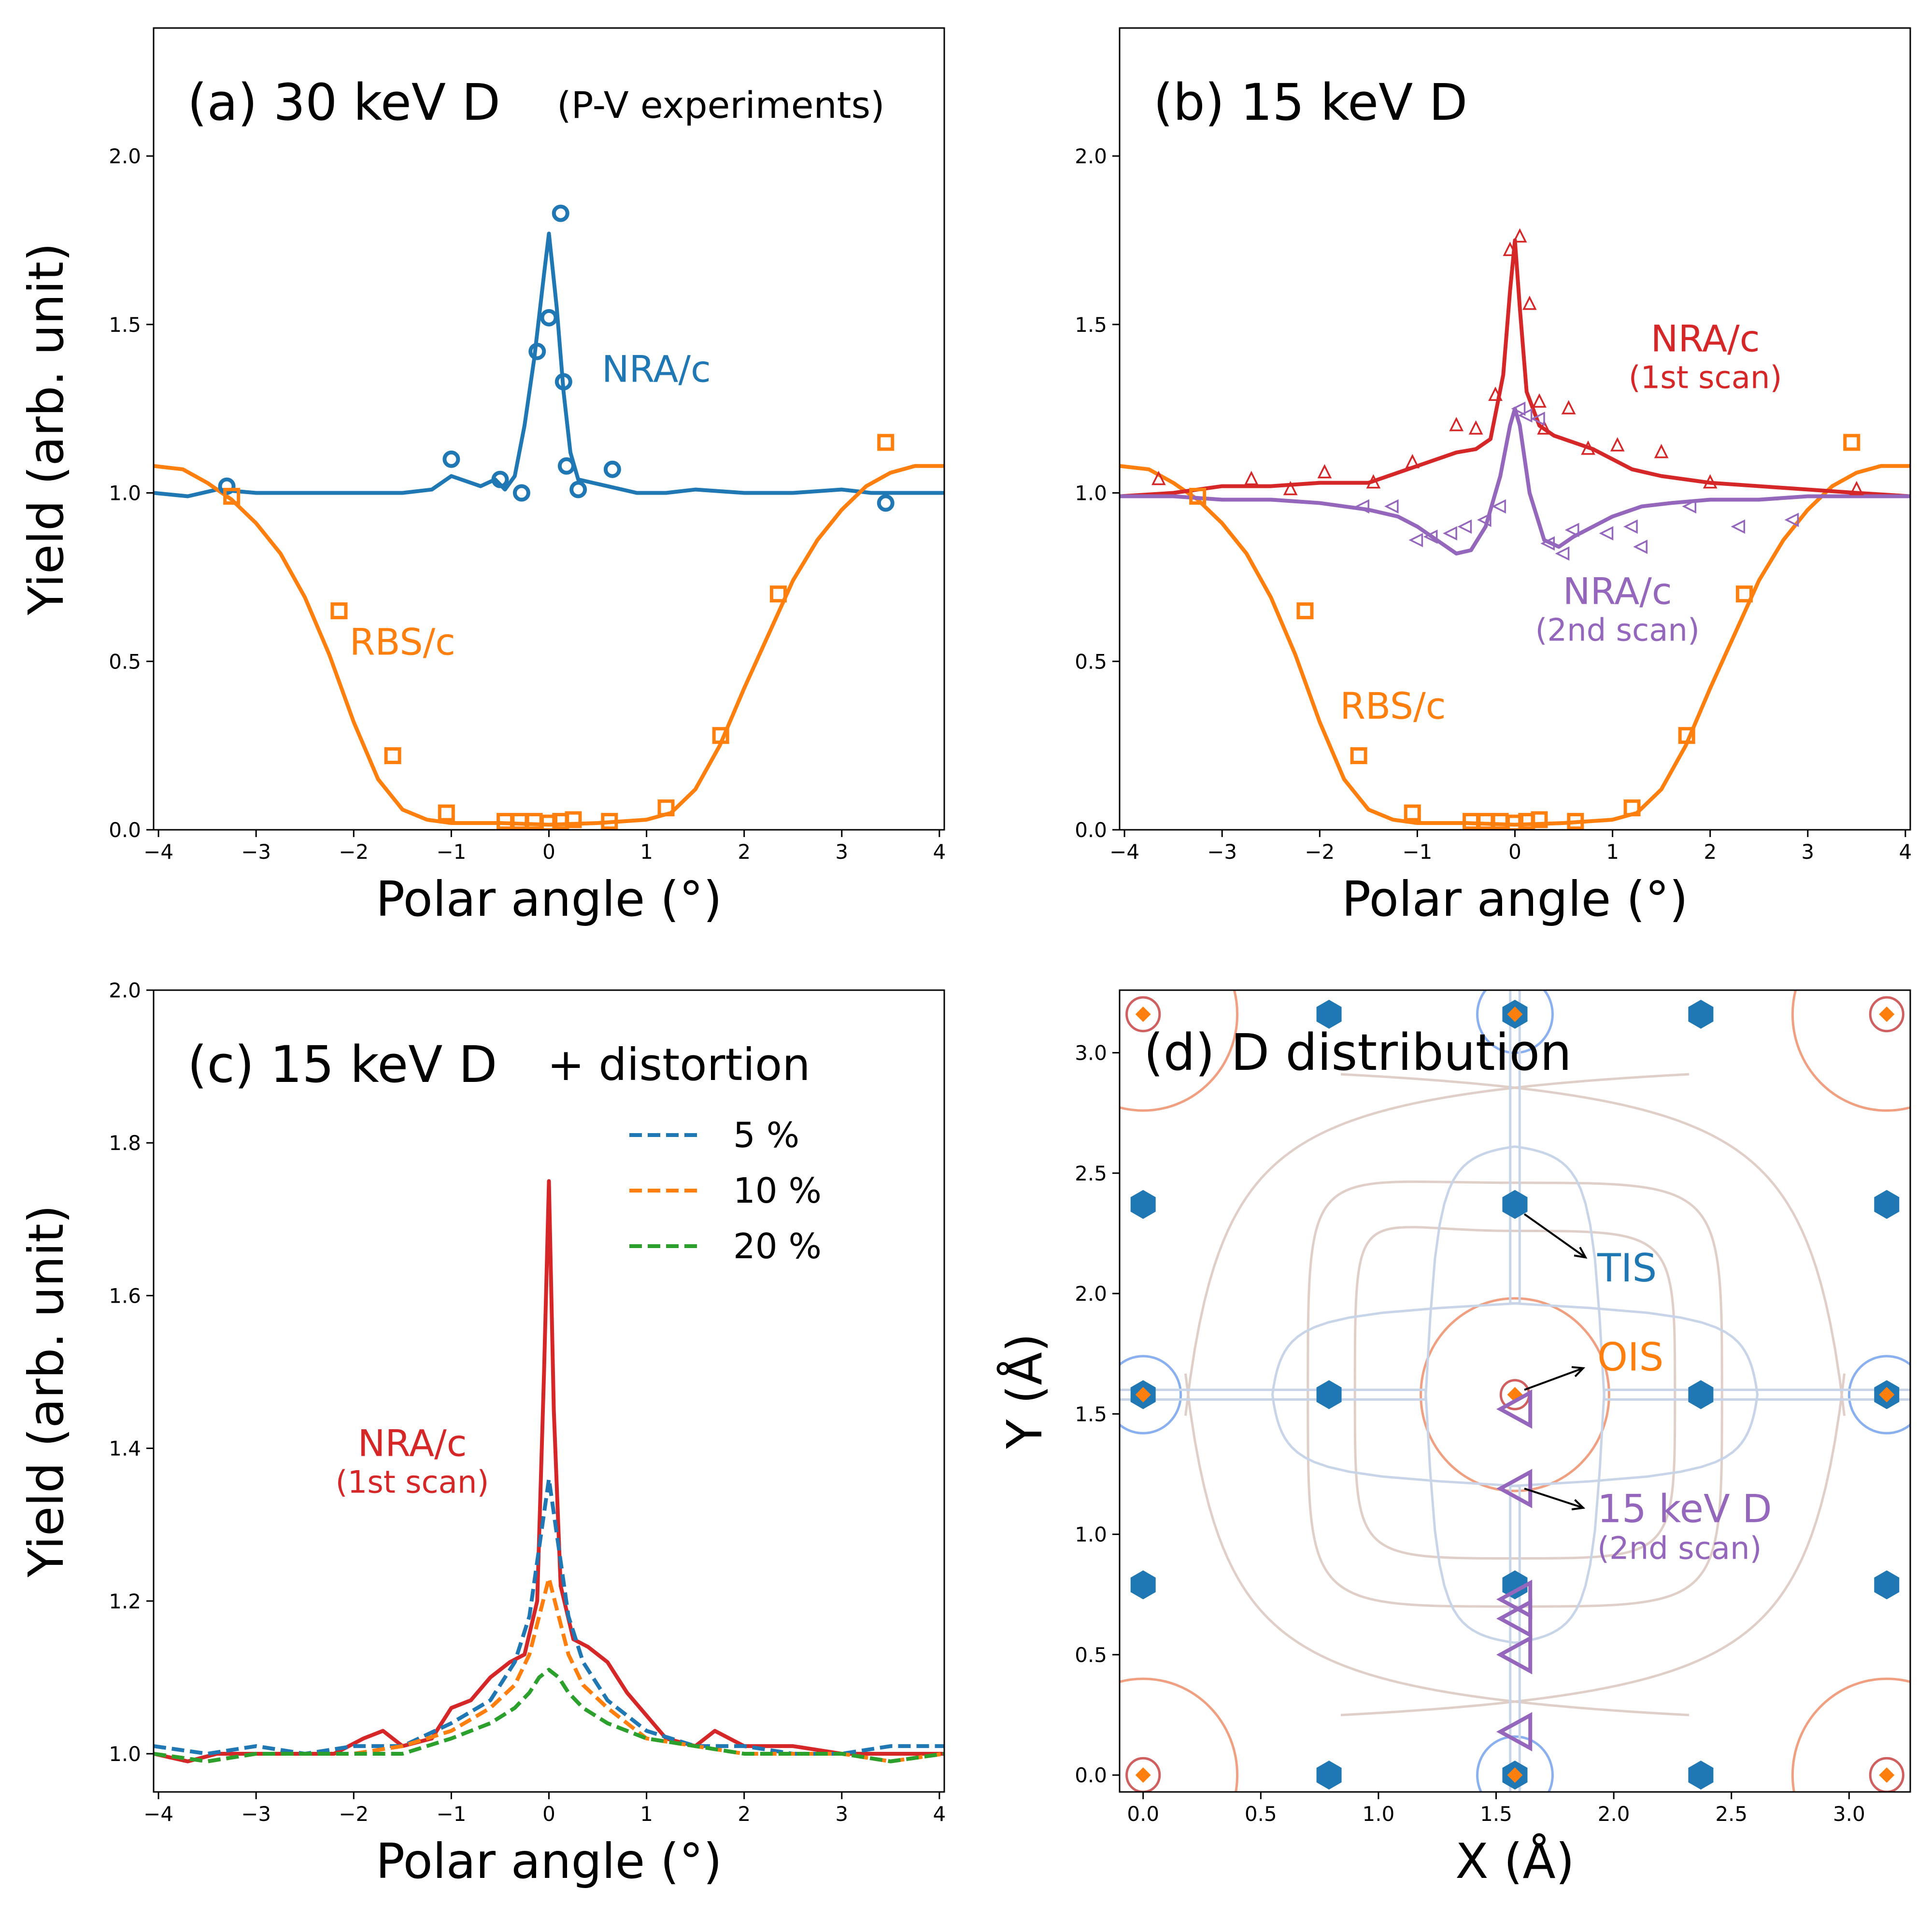 This screenshot has height=1932, width=1932. Describe the element at coordinates (777, 1246) in the screenshot. I see `legend-label: 20 %` at that location.